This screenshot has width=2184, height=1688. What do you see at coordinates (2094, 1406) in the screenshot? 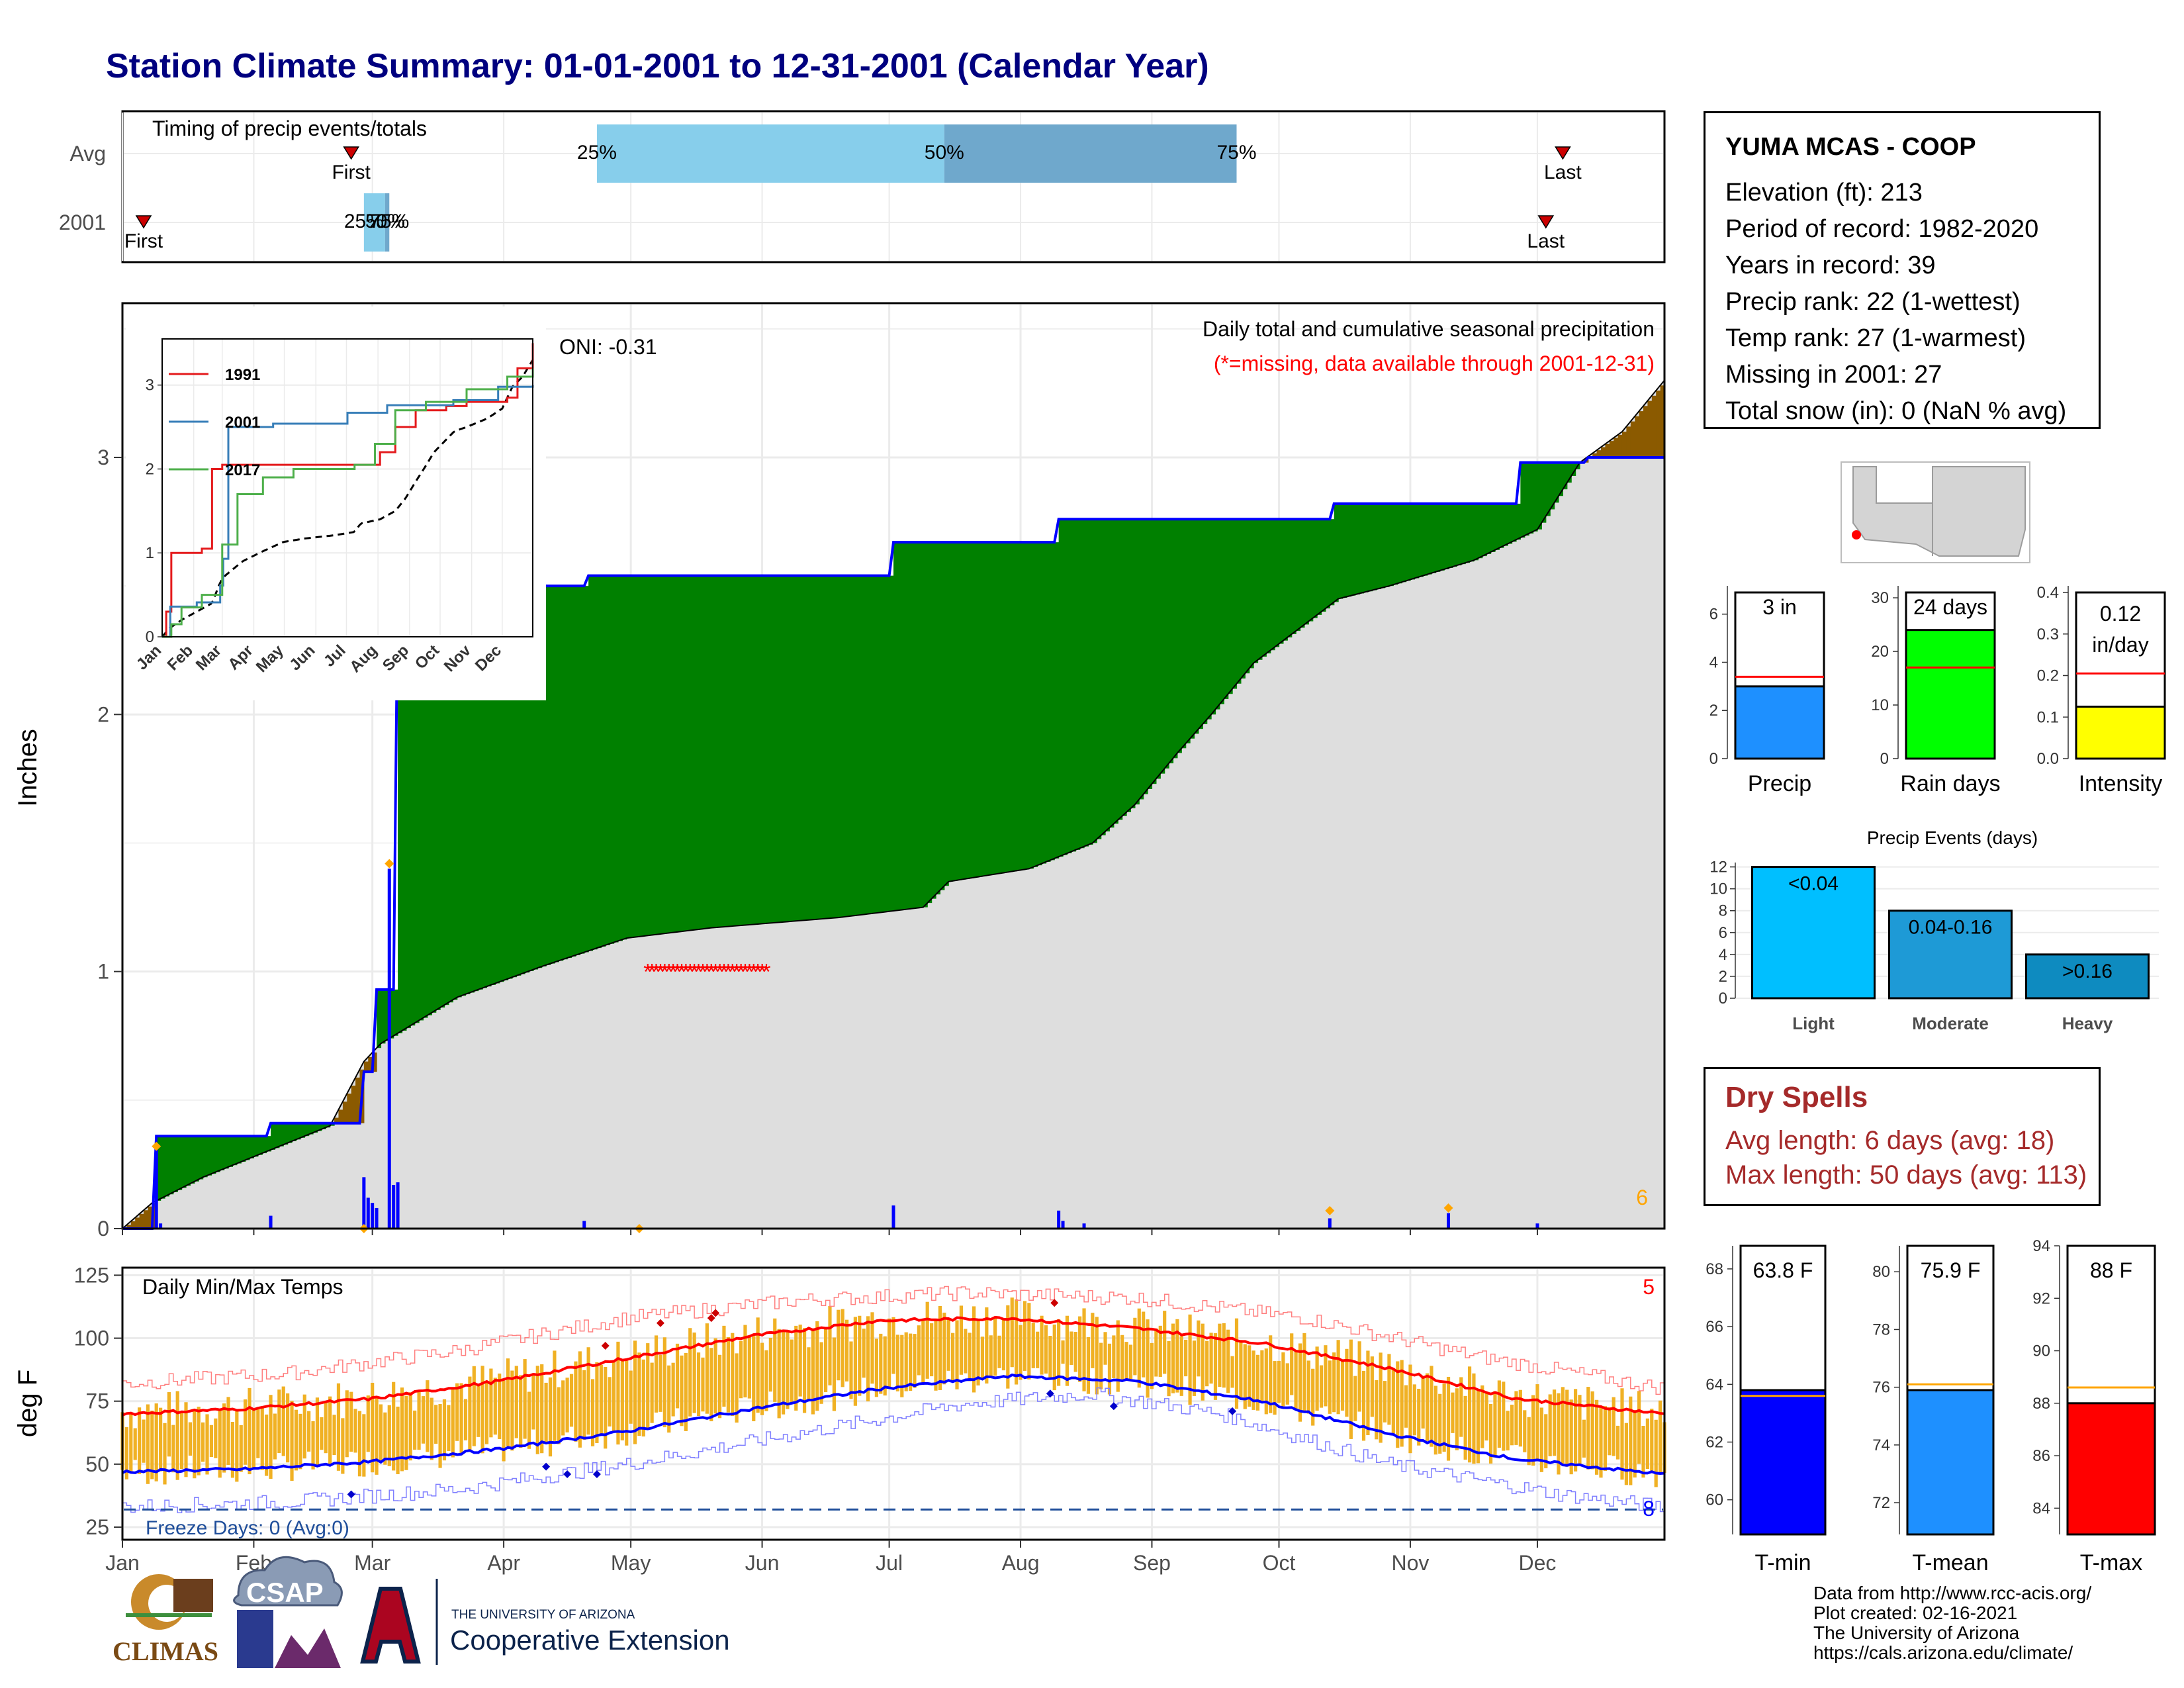
I see `temp-summary-chart-2: 84 86 88 90 92 94 88 F T-max` at bounding box center [2094, 1406].